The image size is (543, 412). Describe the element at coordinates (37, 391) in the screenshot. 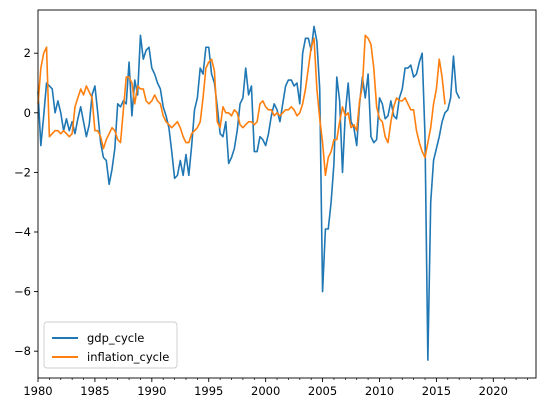

I see `x-tick-label-1980: 1980` at that location.